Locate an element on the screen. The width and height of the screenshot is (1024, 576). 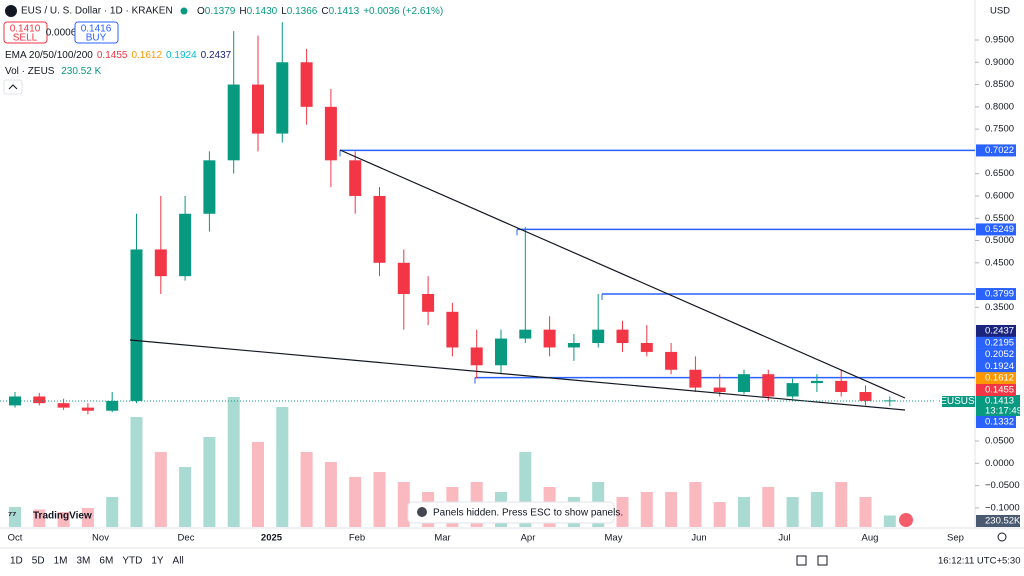
buy-label: BUY is located at coordinates (96, 38).